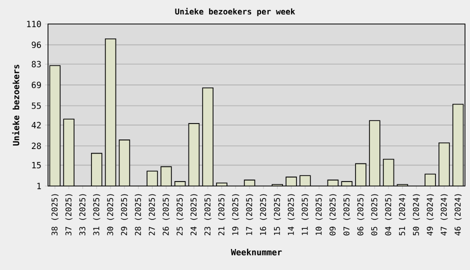 This screenshot has width=470, height=270. Describe the element at coordinates (319, 214) in the screenshot. I see `x-tick-label: 10 (2025)` at that location.